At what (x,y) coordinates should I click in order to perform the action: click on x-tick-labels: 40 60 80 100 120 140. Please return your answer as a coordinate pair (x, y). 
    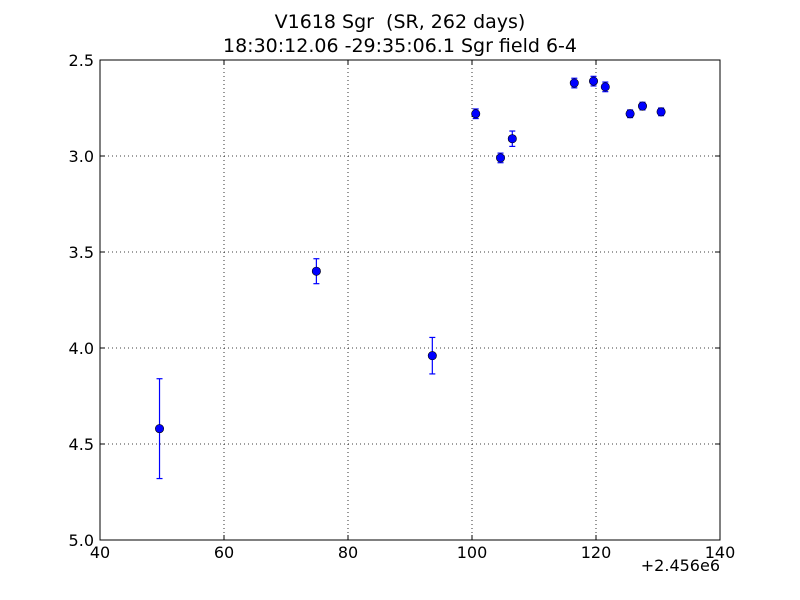
    Looking at the image, I should click on (412, 552).